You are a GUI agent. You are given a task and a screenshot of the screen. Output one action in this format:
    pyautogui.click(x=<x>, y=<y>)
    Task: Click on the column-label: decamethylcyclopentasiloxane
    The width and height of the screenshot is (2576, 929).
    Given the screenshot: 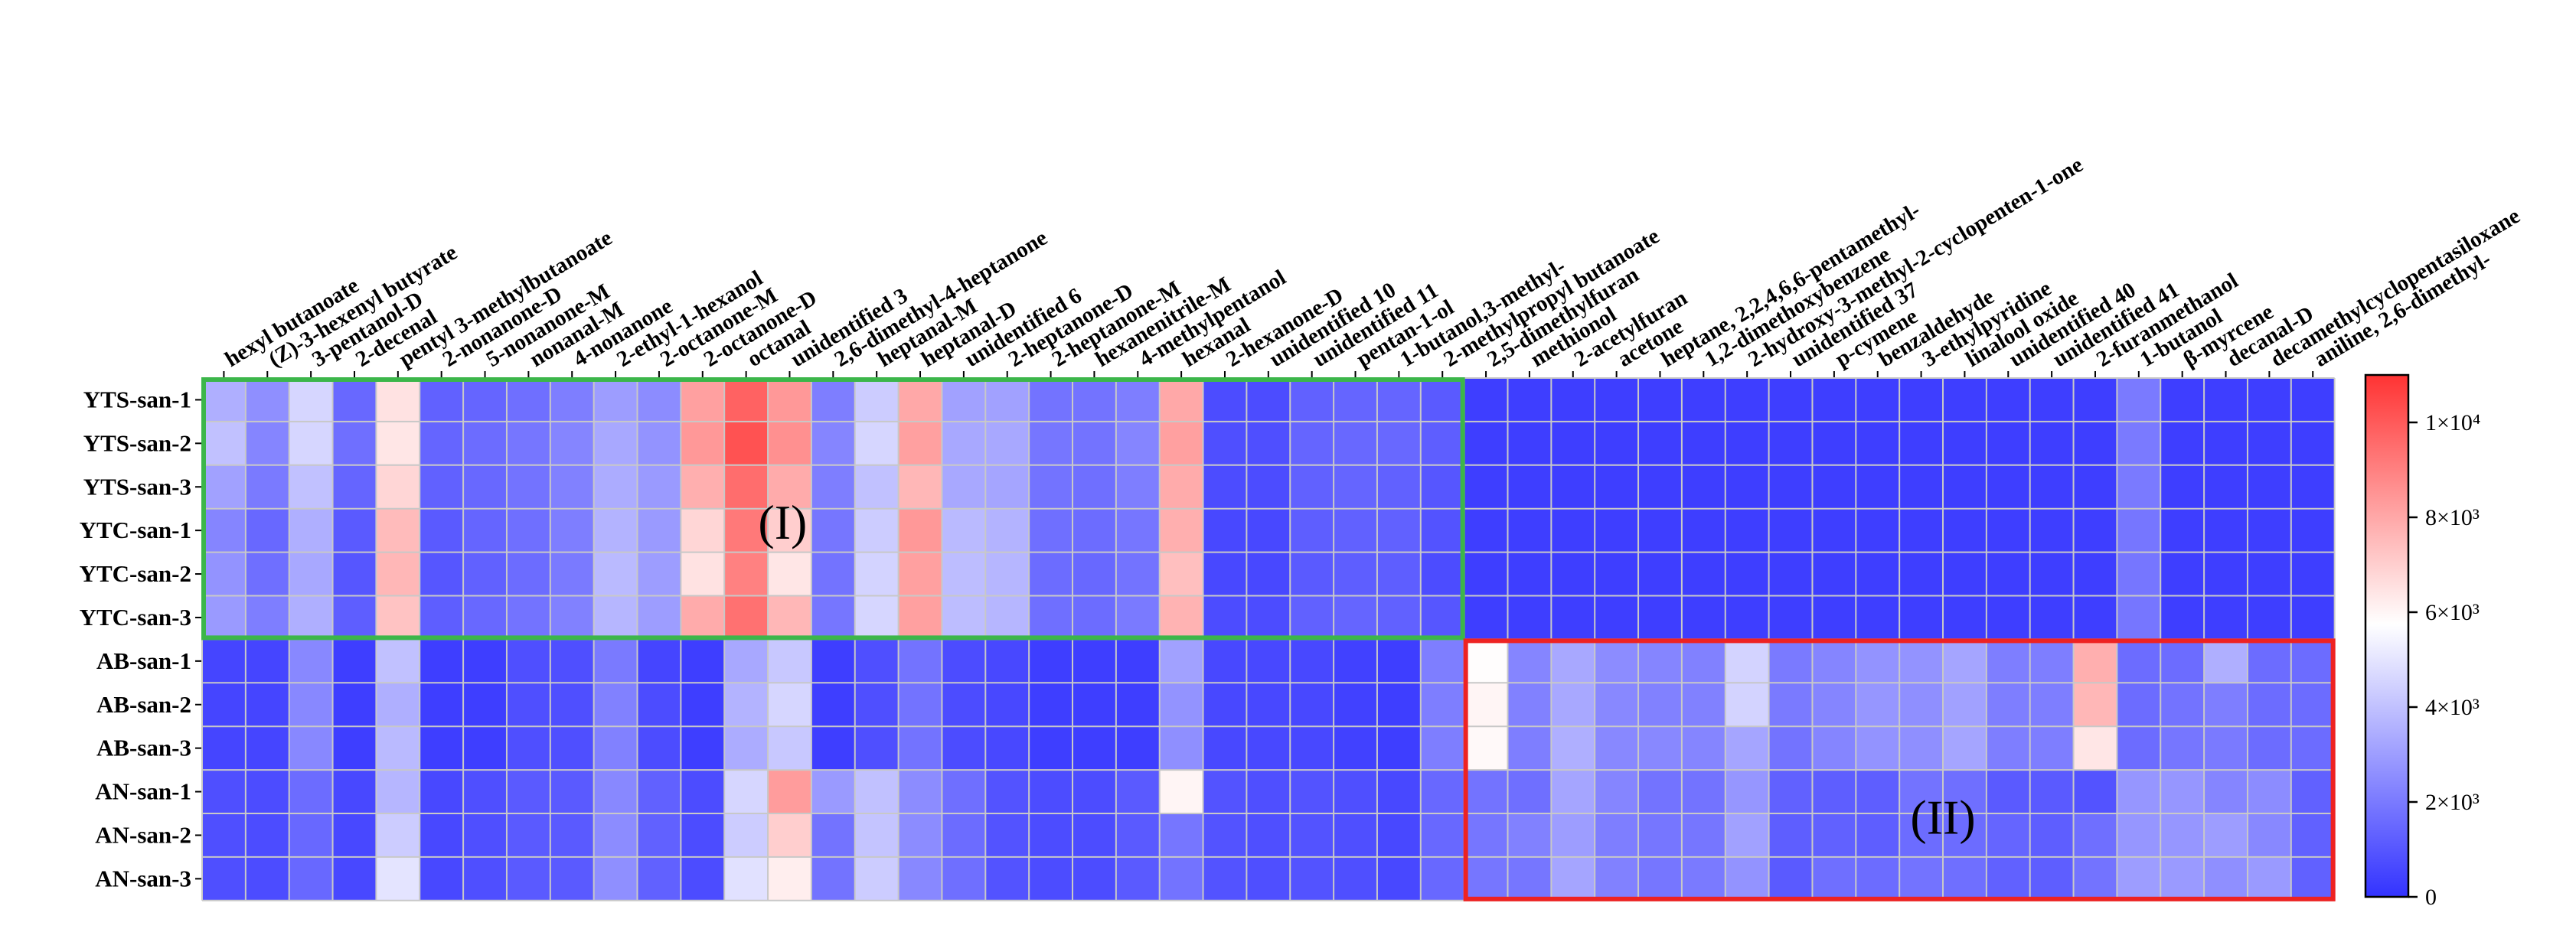 What is the action you would take?
    pyautogui.click(x=2395, y=288)
    